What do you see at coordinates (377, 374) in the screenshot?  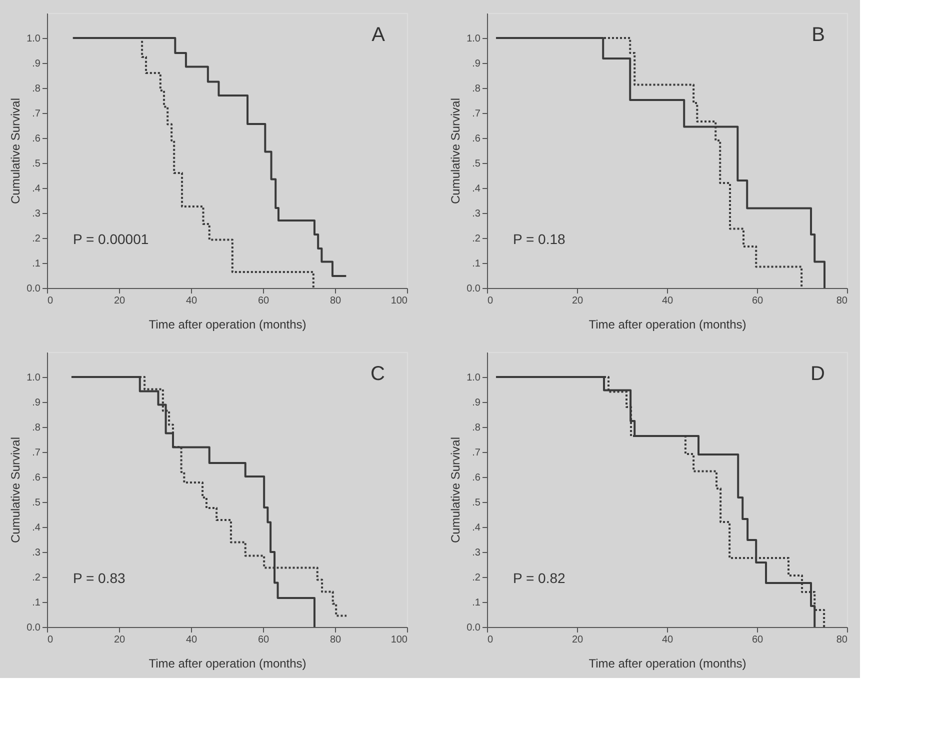 I see `annotation: C` at bounding box center [377, 374].